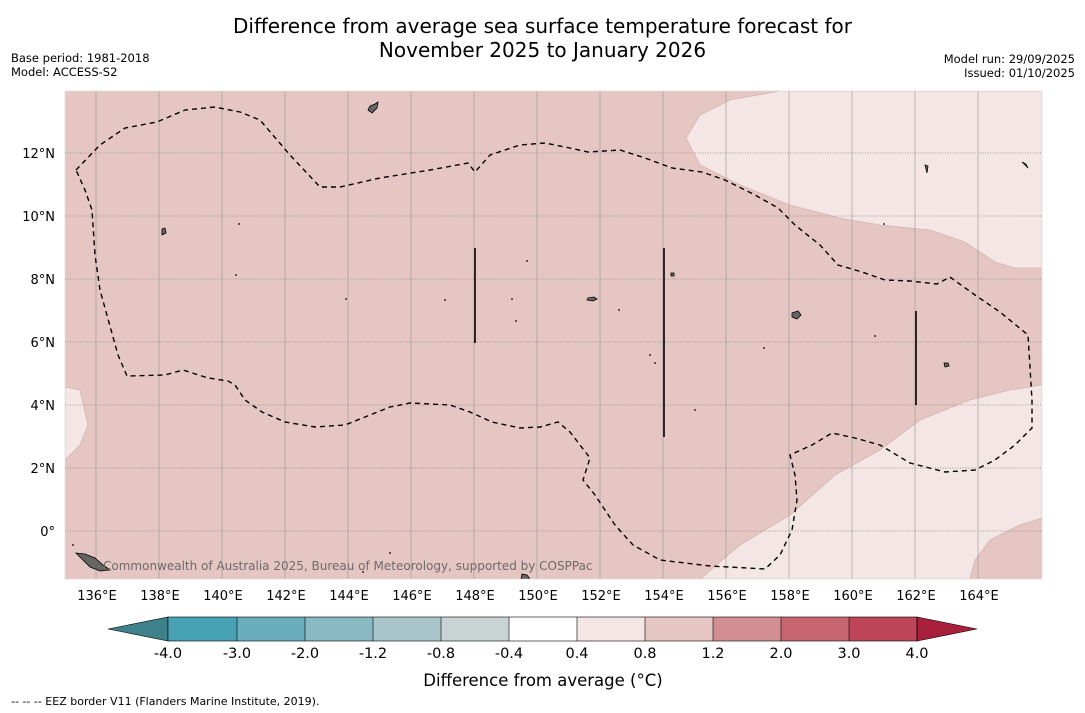 This screenshot has width=1085, height=713. Describe the element at coordinates (790, 596) in the screenshot. I see `lon-label: 158°E` at that location.